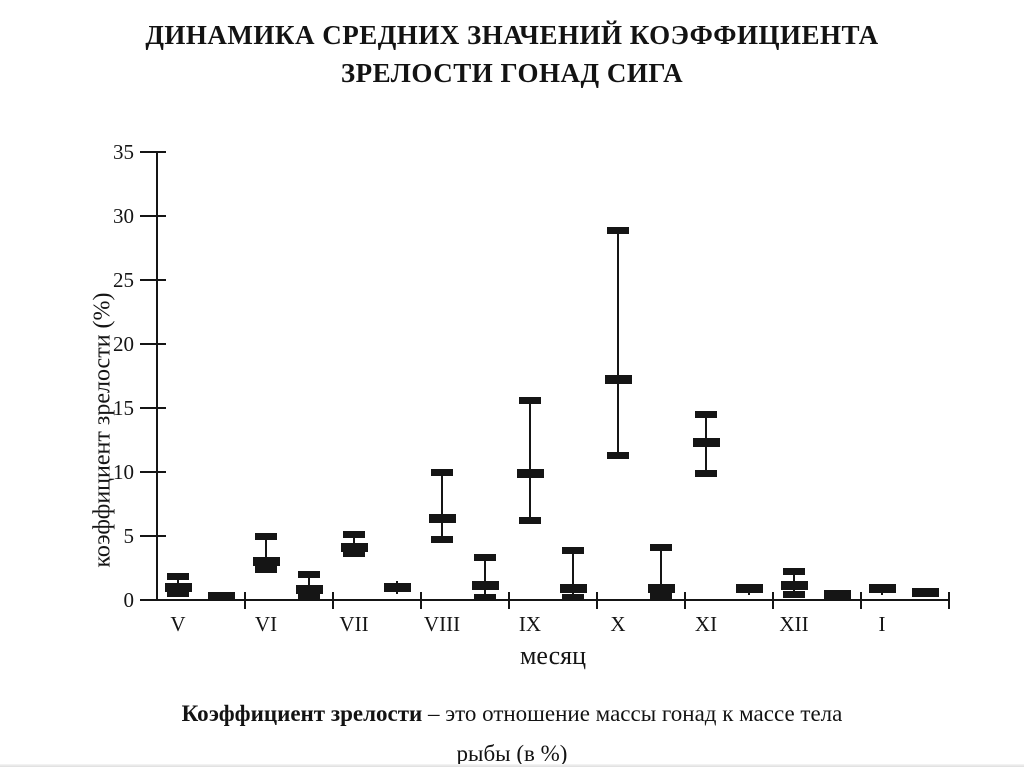 This screenshot has width=1024, height=767. Describe the element at coordinates (129, 536) in the screenshot. I see `y-tick-label-5: 5` at that location.